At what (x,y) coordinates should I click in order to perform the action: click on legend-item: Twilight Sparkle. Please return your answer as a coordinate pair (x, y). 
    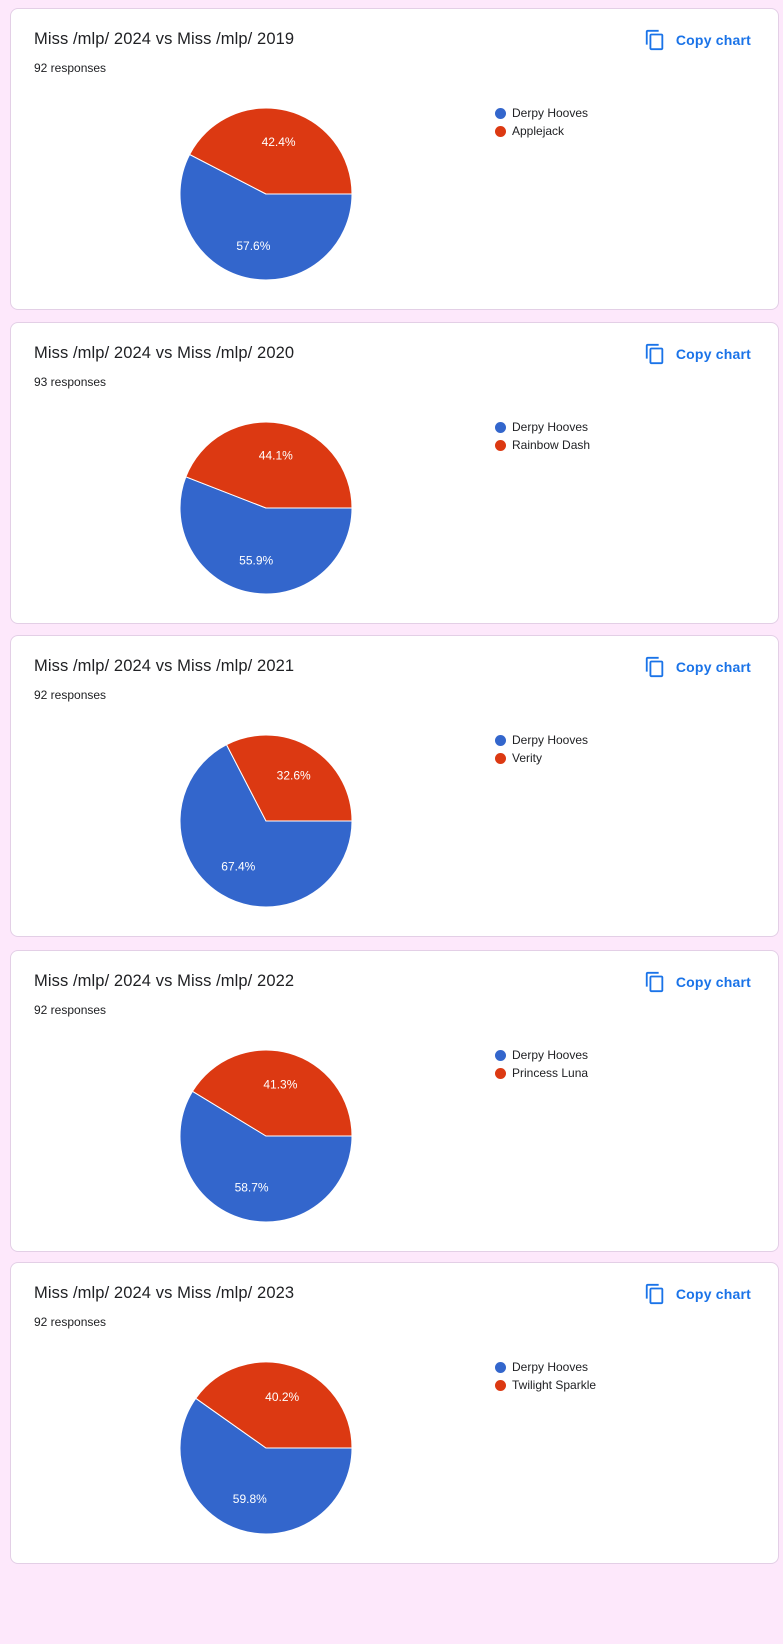
    Looking at the image, I should click on (545, 1385).